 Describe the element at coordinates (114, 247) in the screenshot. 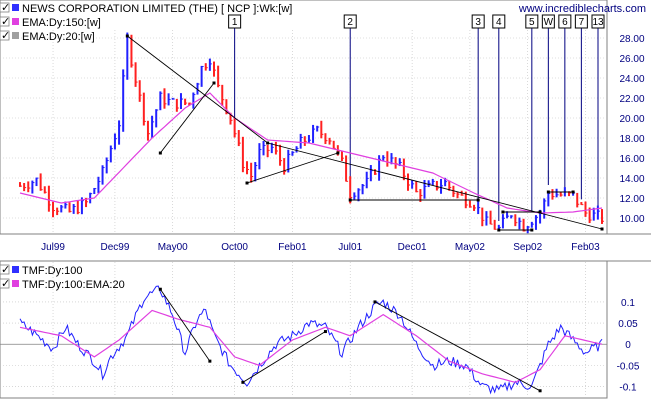

I see `x-tick-label: Dec99` at that location.